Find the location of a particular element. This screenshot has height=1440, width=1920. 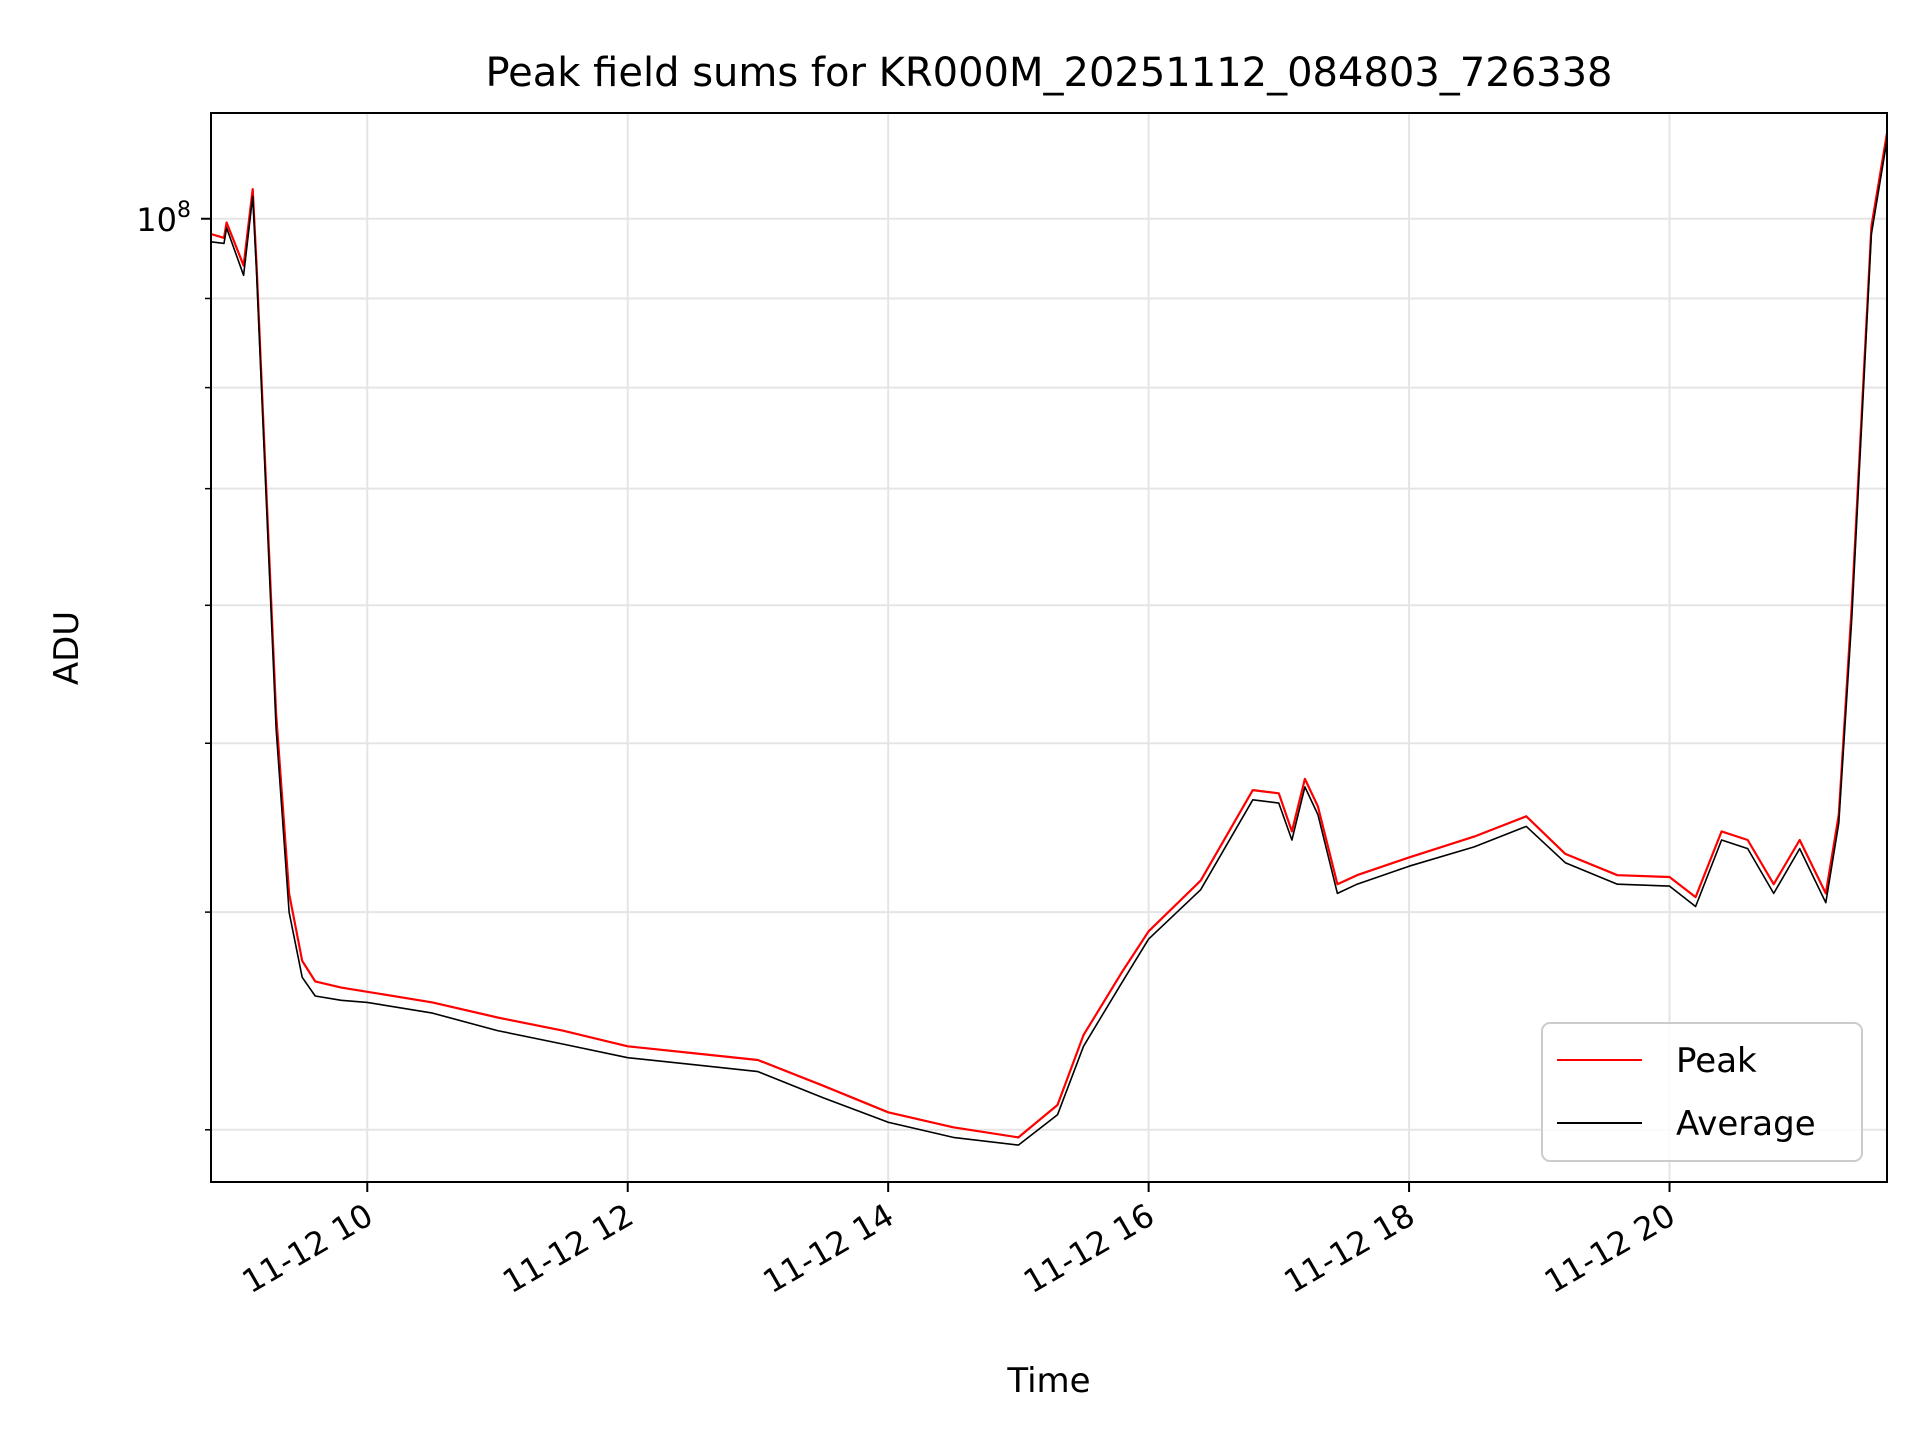

x-axis-label: Time is located at coordinates (1048, 1381).